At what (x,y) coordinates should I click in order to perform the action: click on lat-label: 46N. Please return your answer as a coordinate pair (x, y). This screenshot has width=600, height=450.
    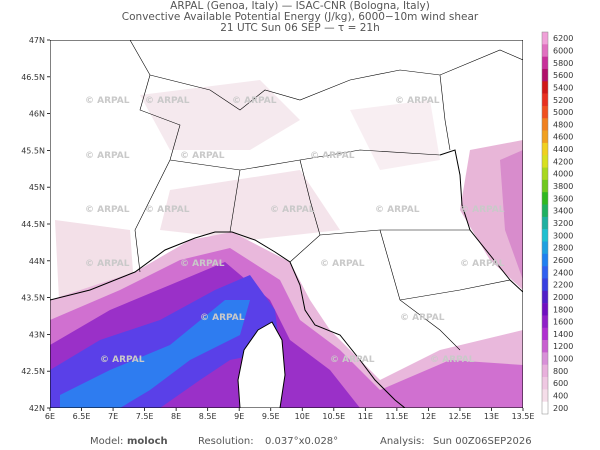
    Looking at the image, I should click on (37, 114).